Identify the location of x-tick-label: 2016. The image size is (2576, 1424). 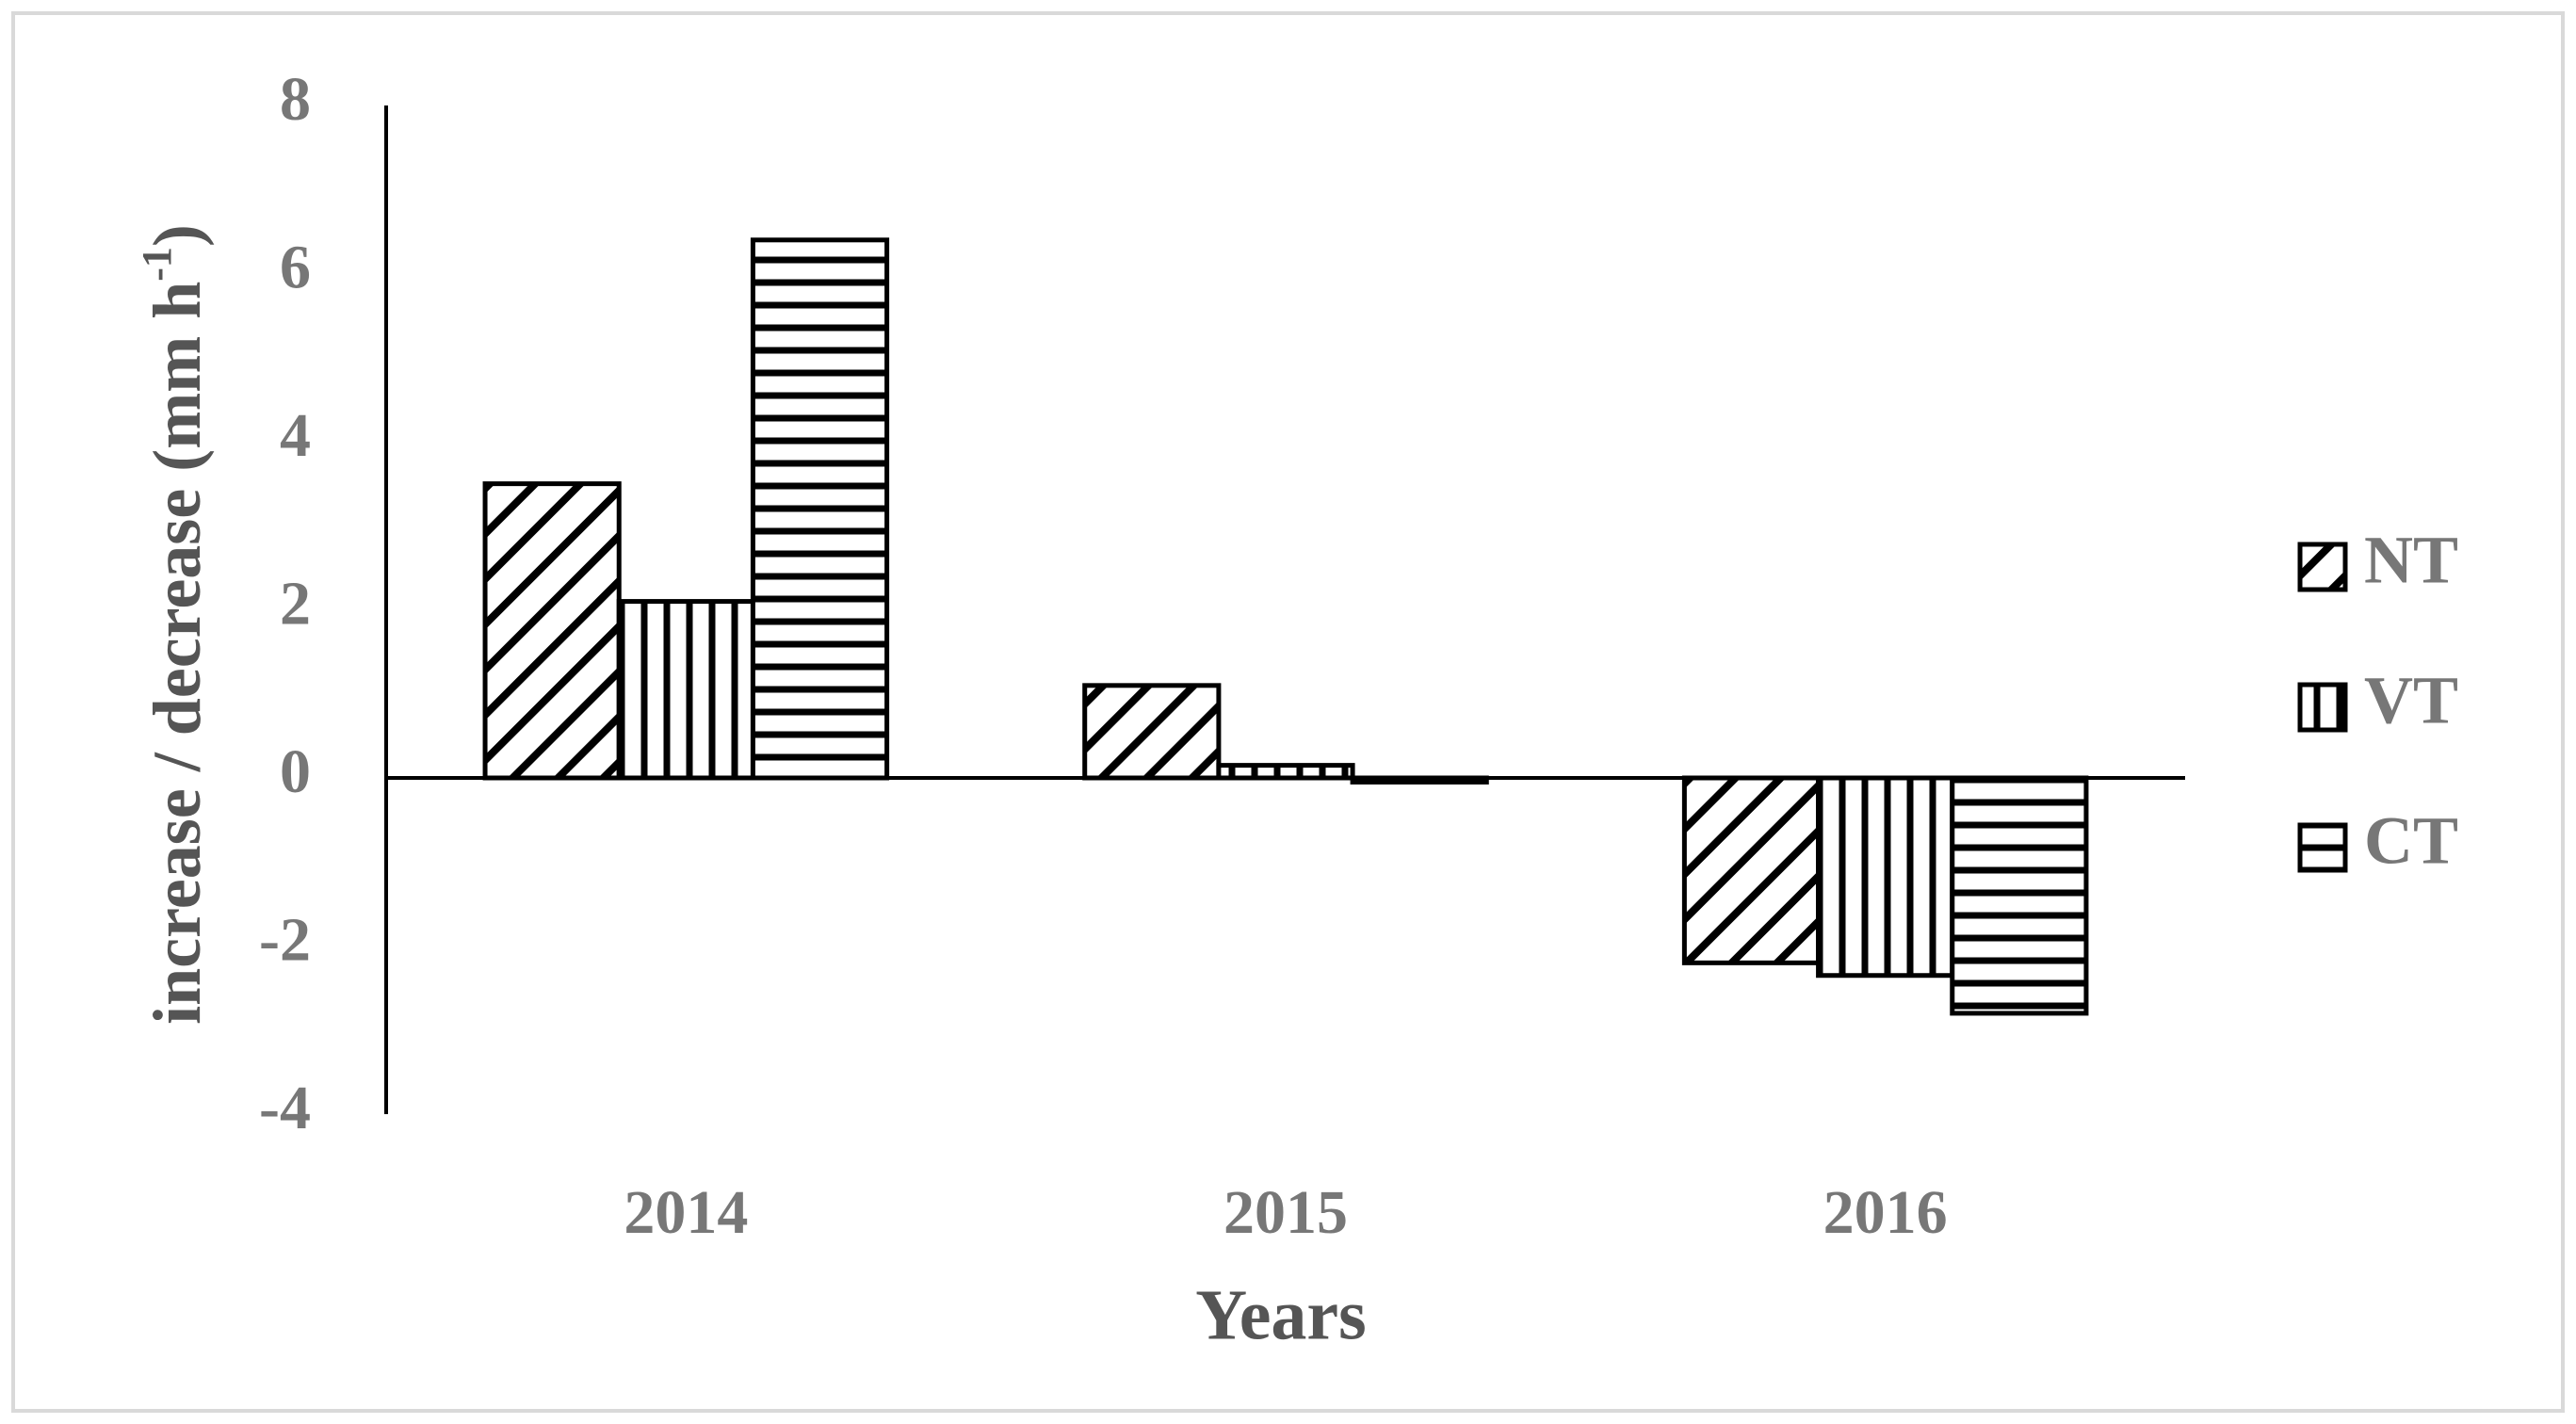
(1885, 1212).